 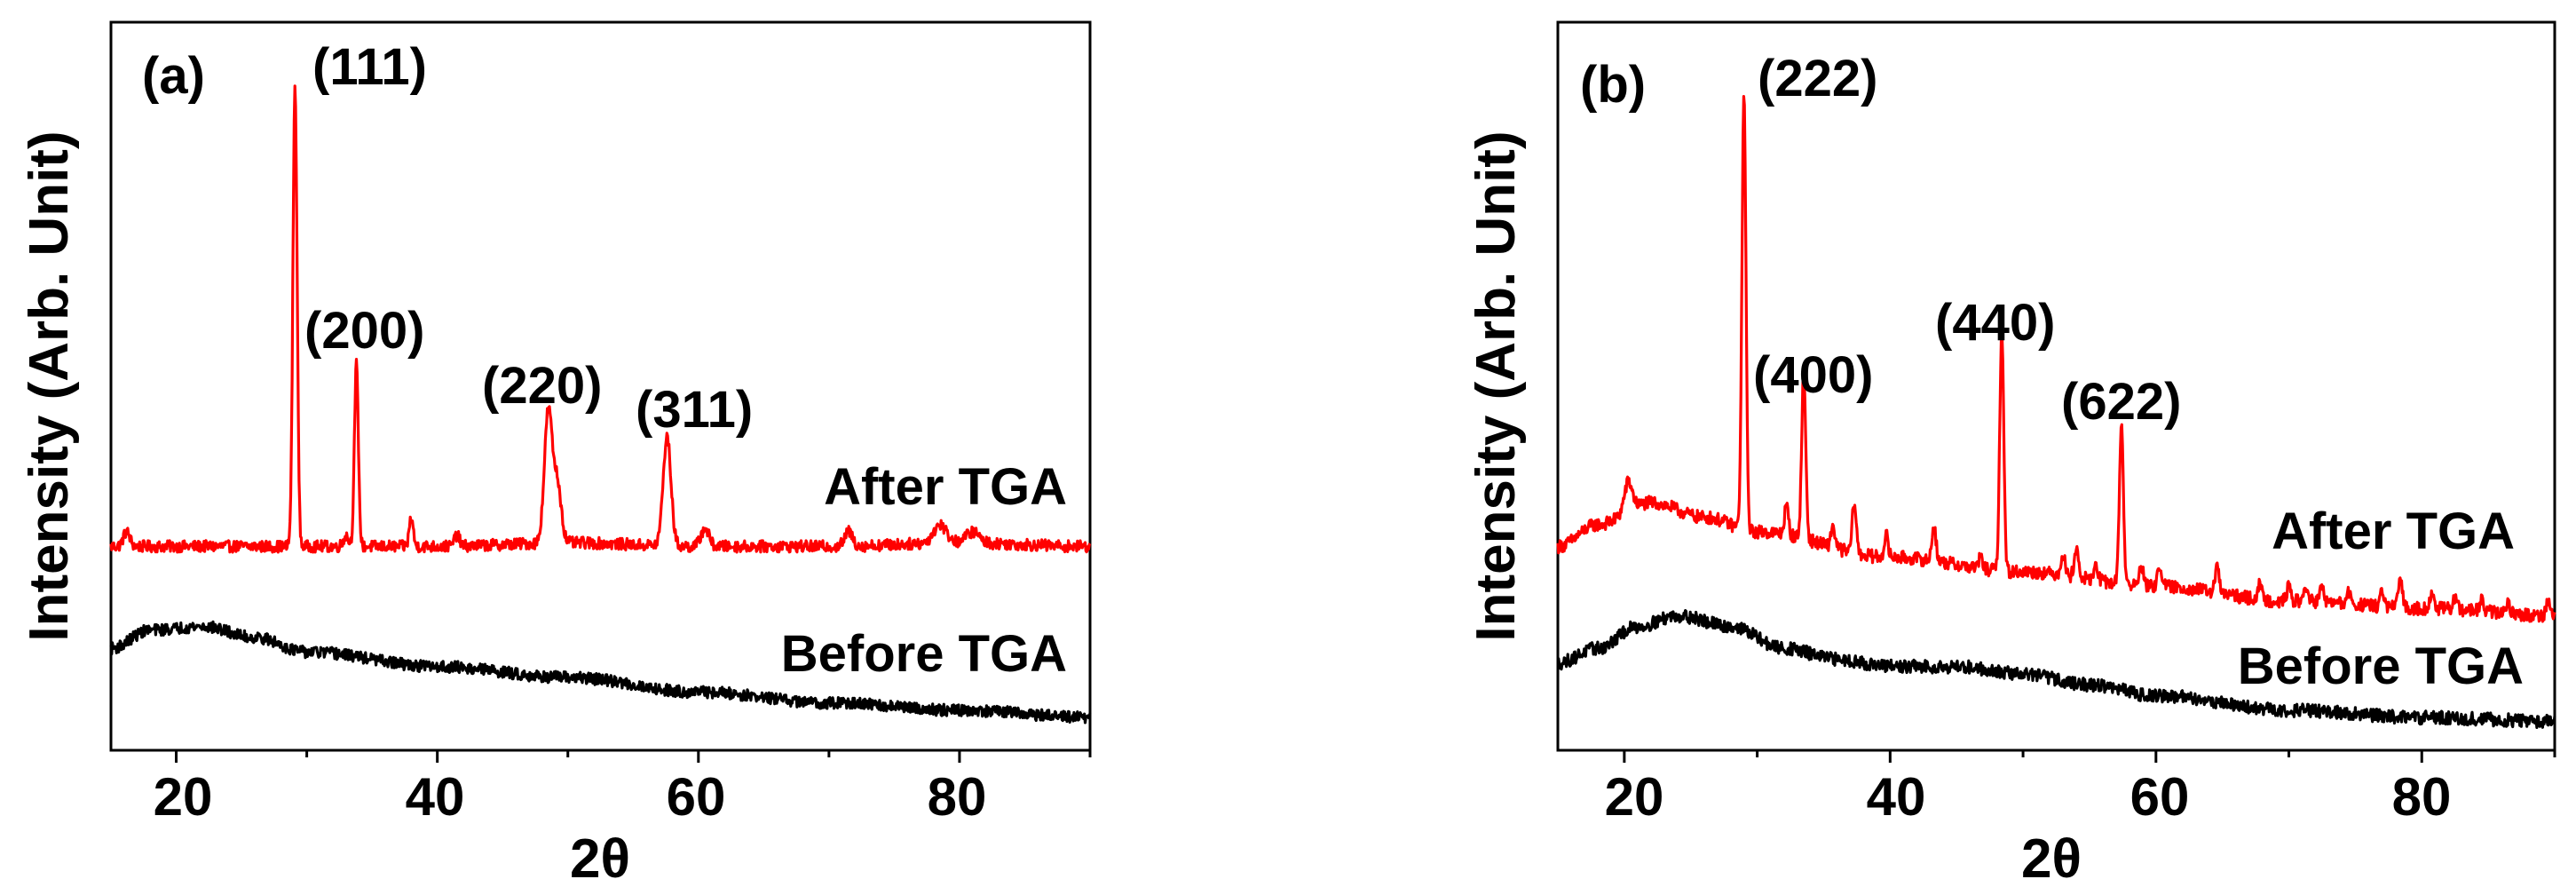 I want to click on peak-label-111: (111), so click(x=369, y=67).